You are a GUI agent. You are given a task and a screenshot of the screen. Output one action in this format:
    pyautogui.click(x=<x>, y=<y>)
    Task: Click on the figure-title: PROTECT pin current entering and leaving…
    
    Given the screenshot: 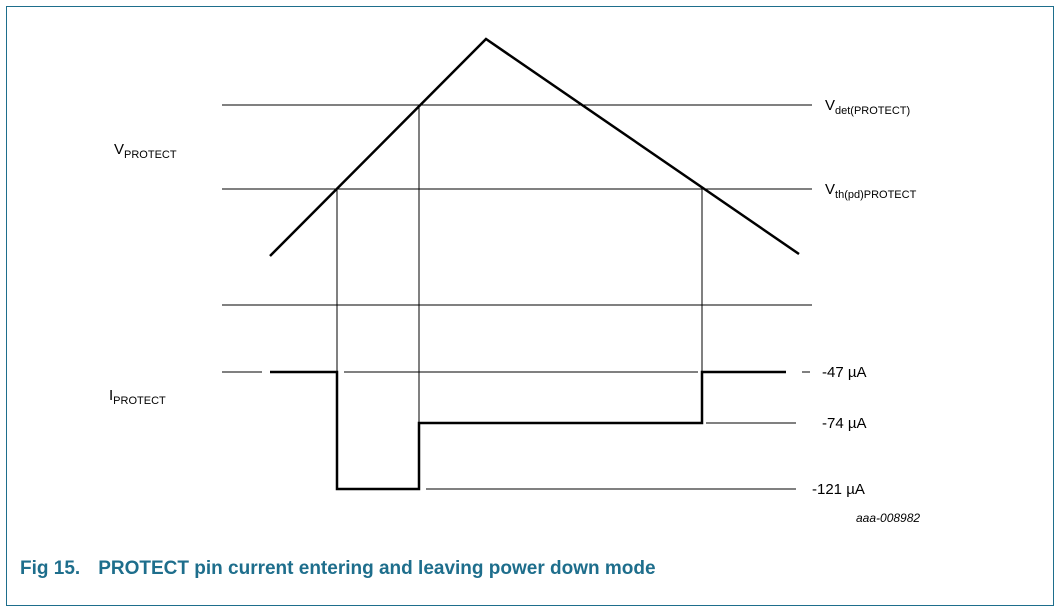 What is the action you would take?
    pyautogui.click(x=377, y=568)
    